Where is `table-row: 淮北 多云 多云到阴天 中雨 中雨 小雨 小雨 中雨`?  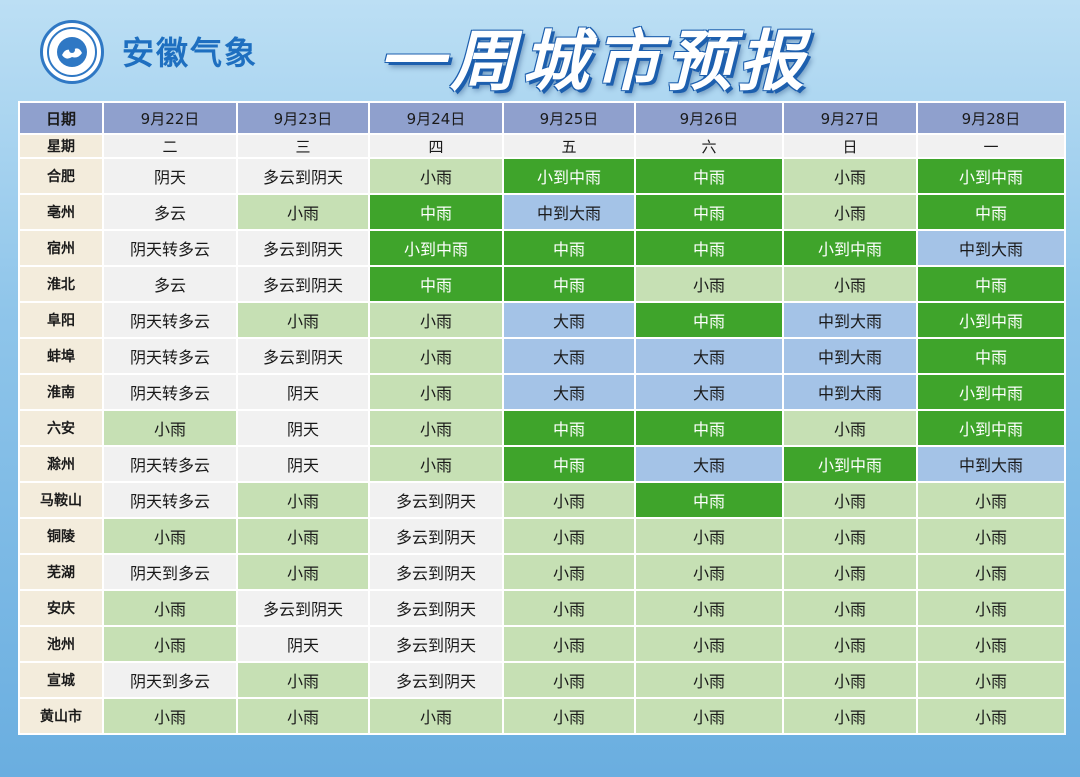 table-row: 淮北 多云 多云到阴天 中雨 中雨 小雨 小雨 中雨 is located at coordinates (542, 284).